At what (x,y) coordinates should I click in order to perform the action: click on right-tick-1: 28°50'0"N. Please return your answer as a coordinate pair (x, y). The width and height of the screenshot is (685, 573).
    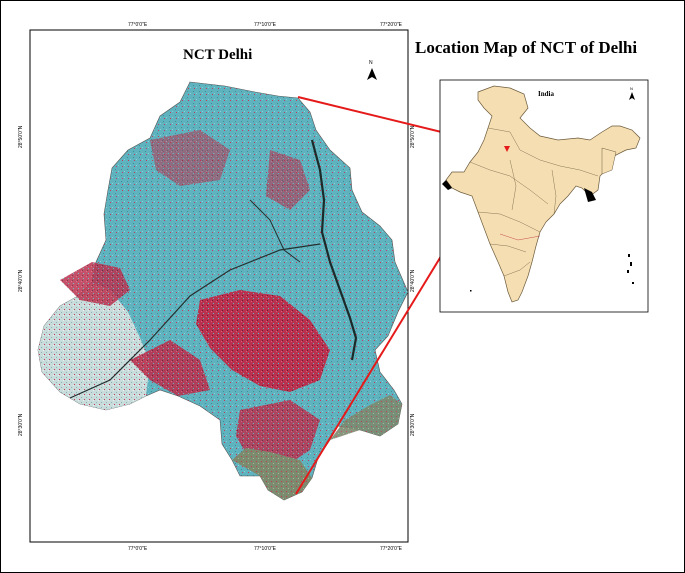
    Looking at the image, I should click on (413, 136).